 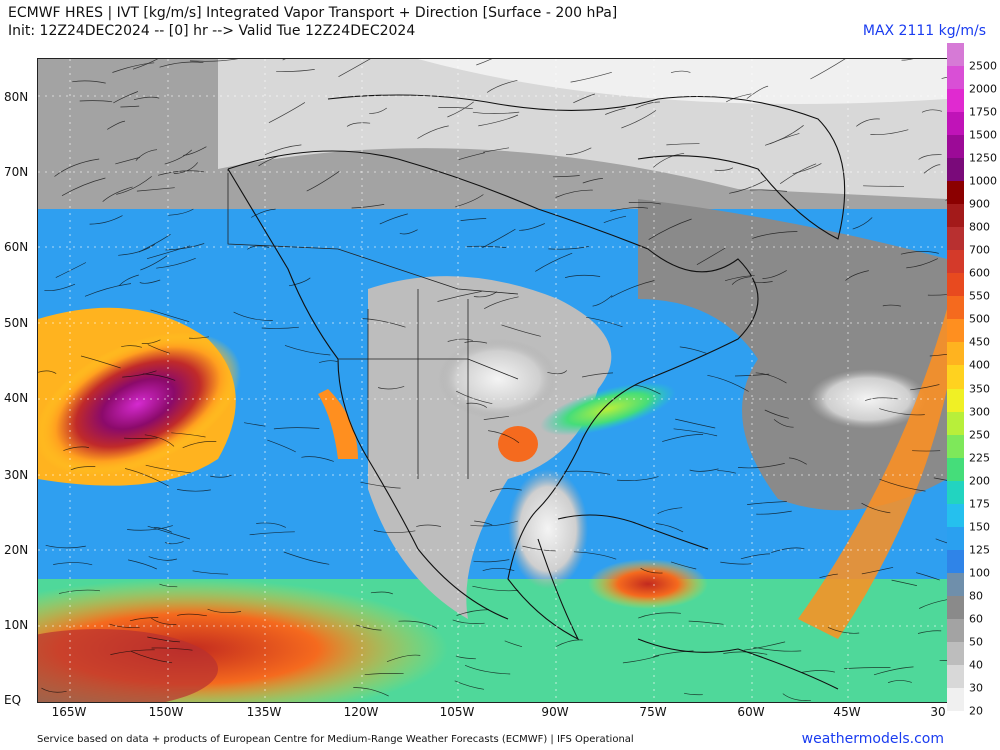 I want to click on colorbar-label: 20, so click(x=976, y=711).